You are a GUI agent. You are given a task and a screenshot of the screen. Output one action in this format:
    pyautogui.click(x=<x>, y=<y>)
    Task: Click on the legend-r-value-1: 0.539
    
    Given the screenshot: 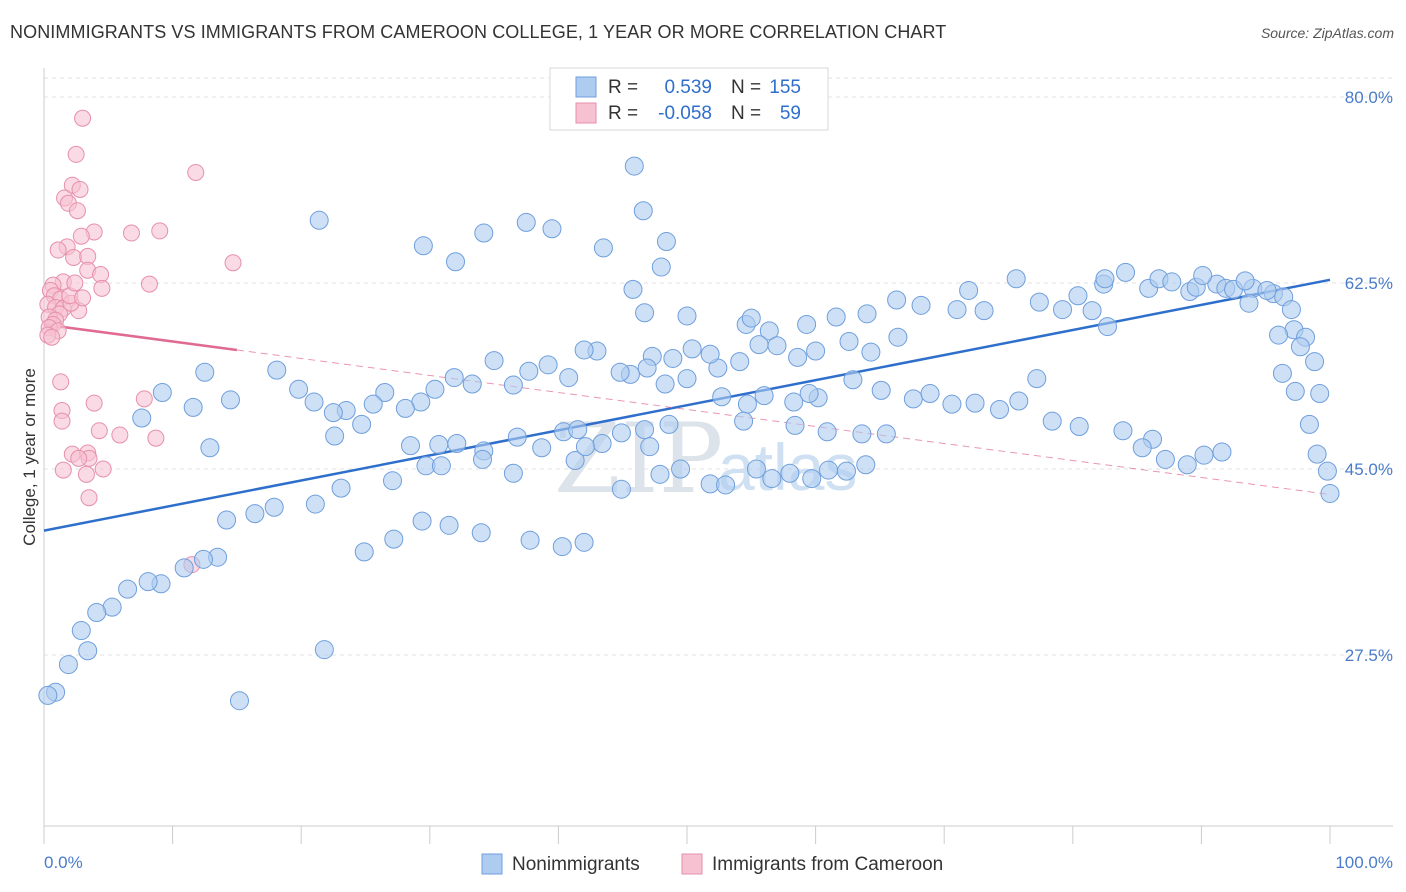 What is the action you would take?
    pyautogui.click(x=688, y=87)
    